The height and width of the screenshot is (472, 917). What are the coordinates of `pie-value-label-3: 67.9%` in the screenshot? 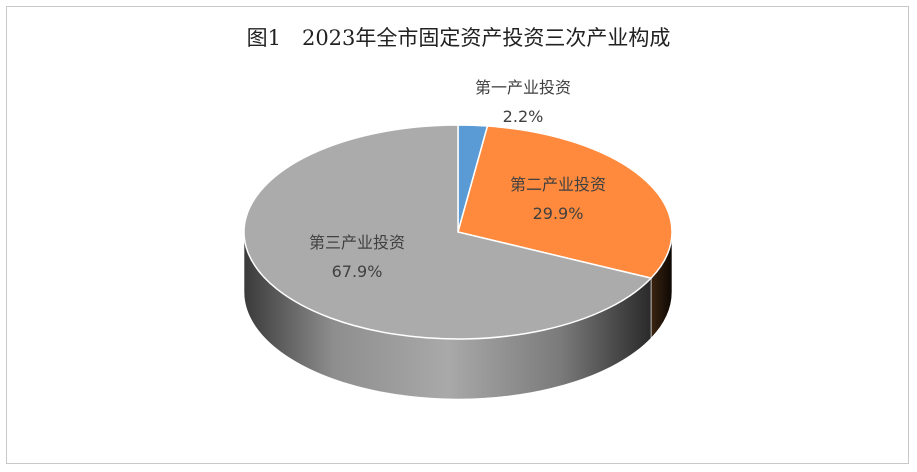 It's located at (357, 271).